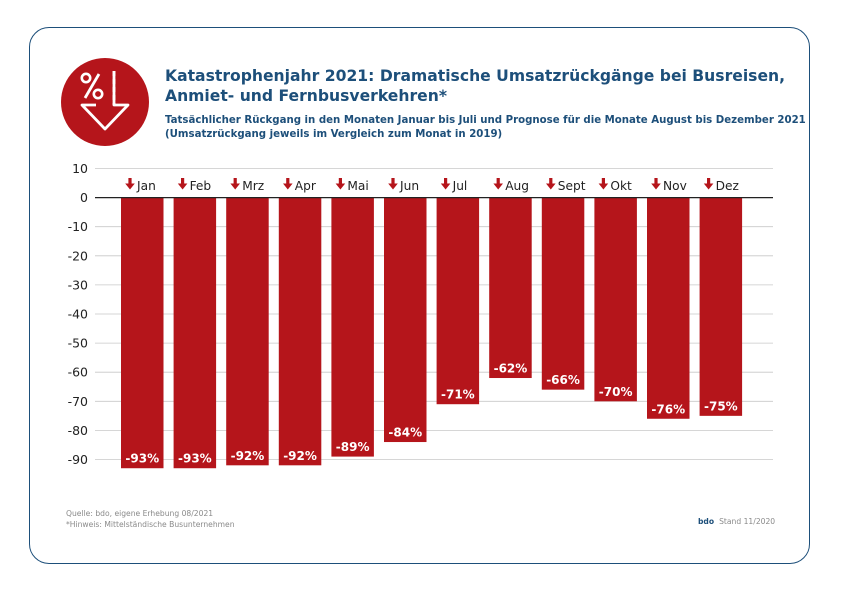 The width and height of the screenshot is (842, 595). I want to click on x-tick-label: Aug, so click(517, 186).